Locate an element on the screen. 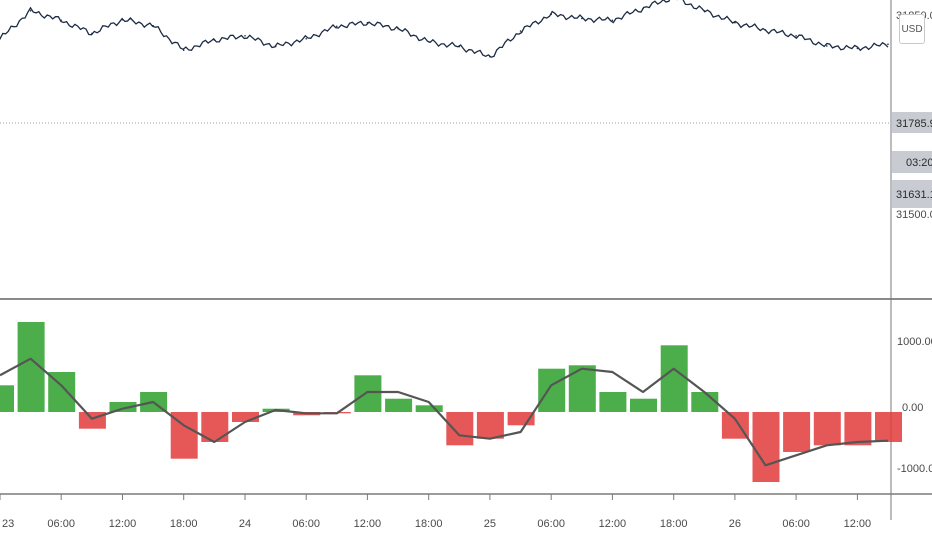 The image size is (932, 550). price-series is located at coordinates (444, 29).